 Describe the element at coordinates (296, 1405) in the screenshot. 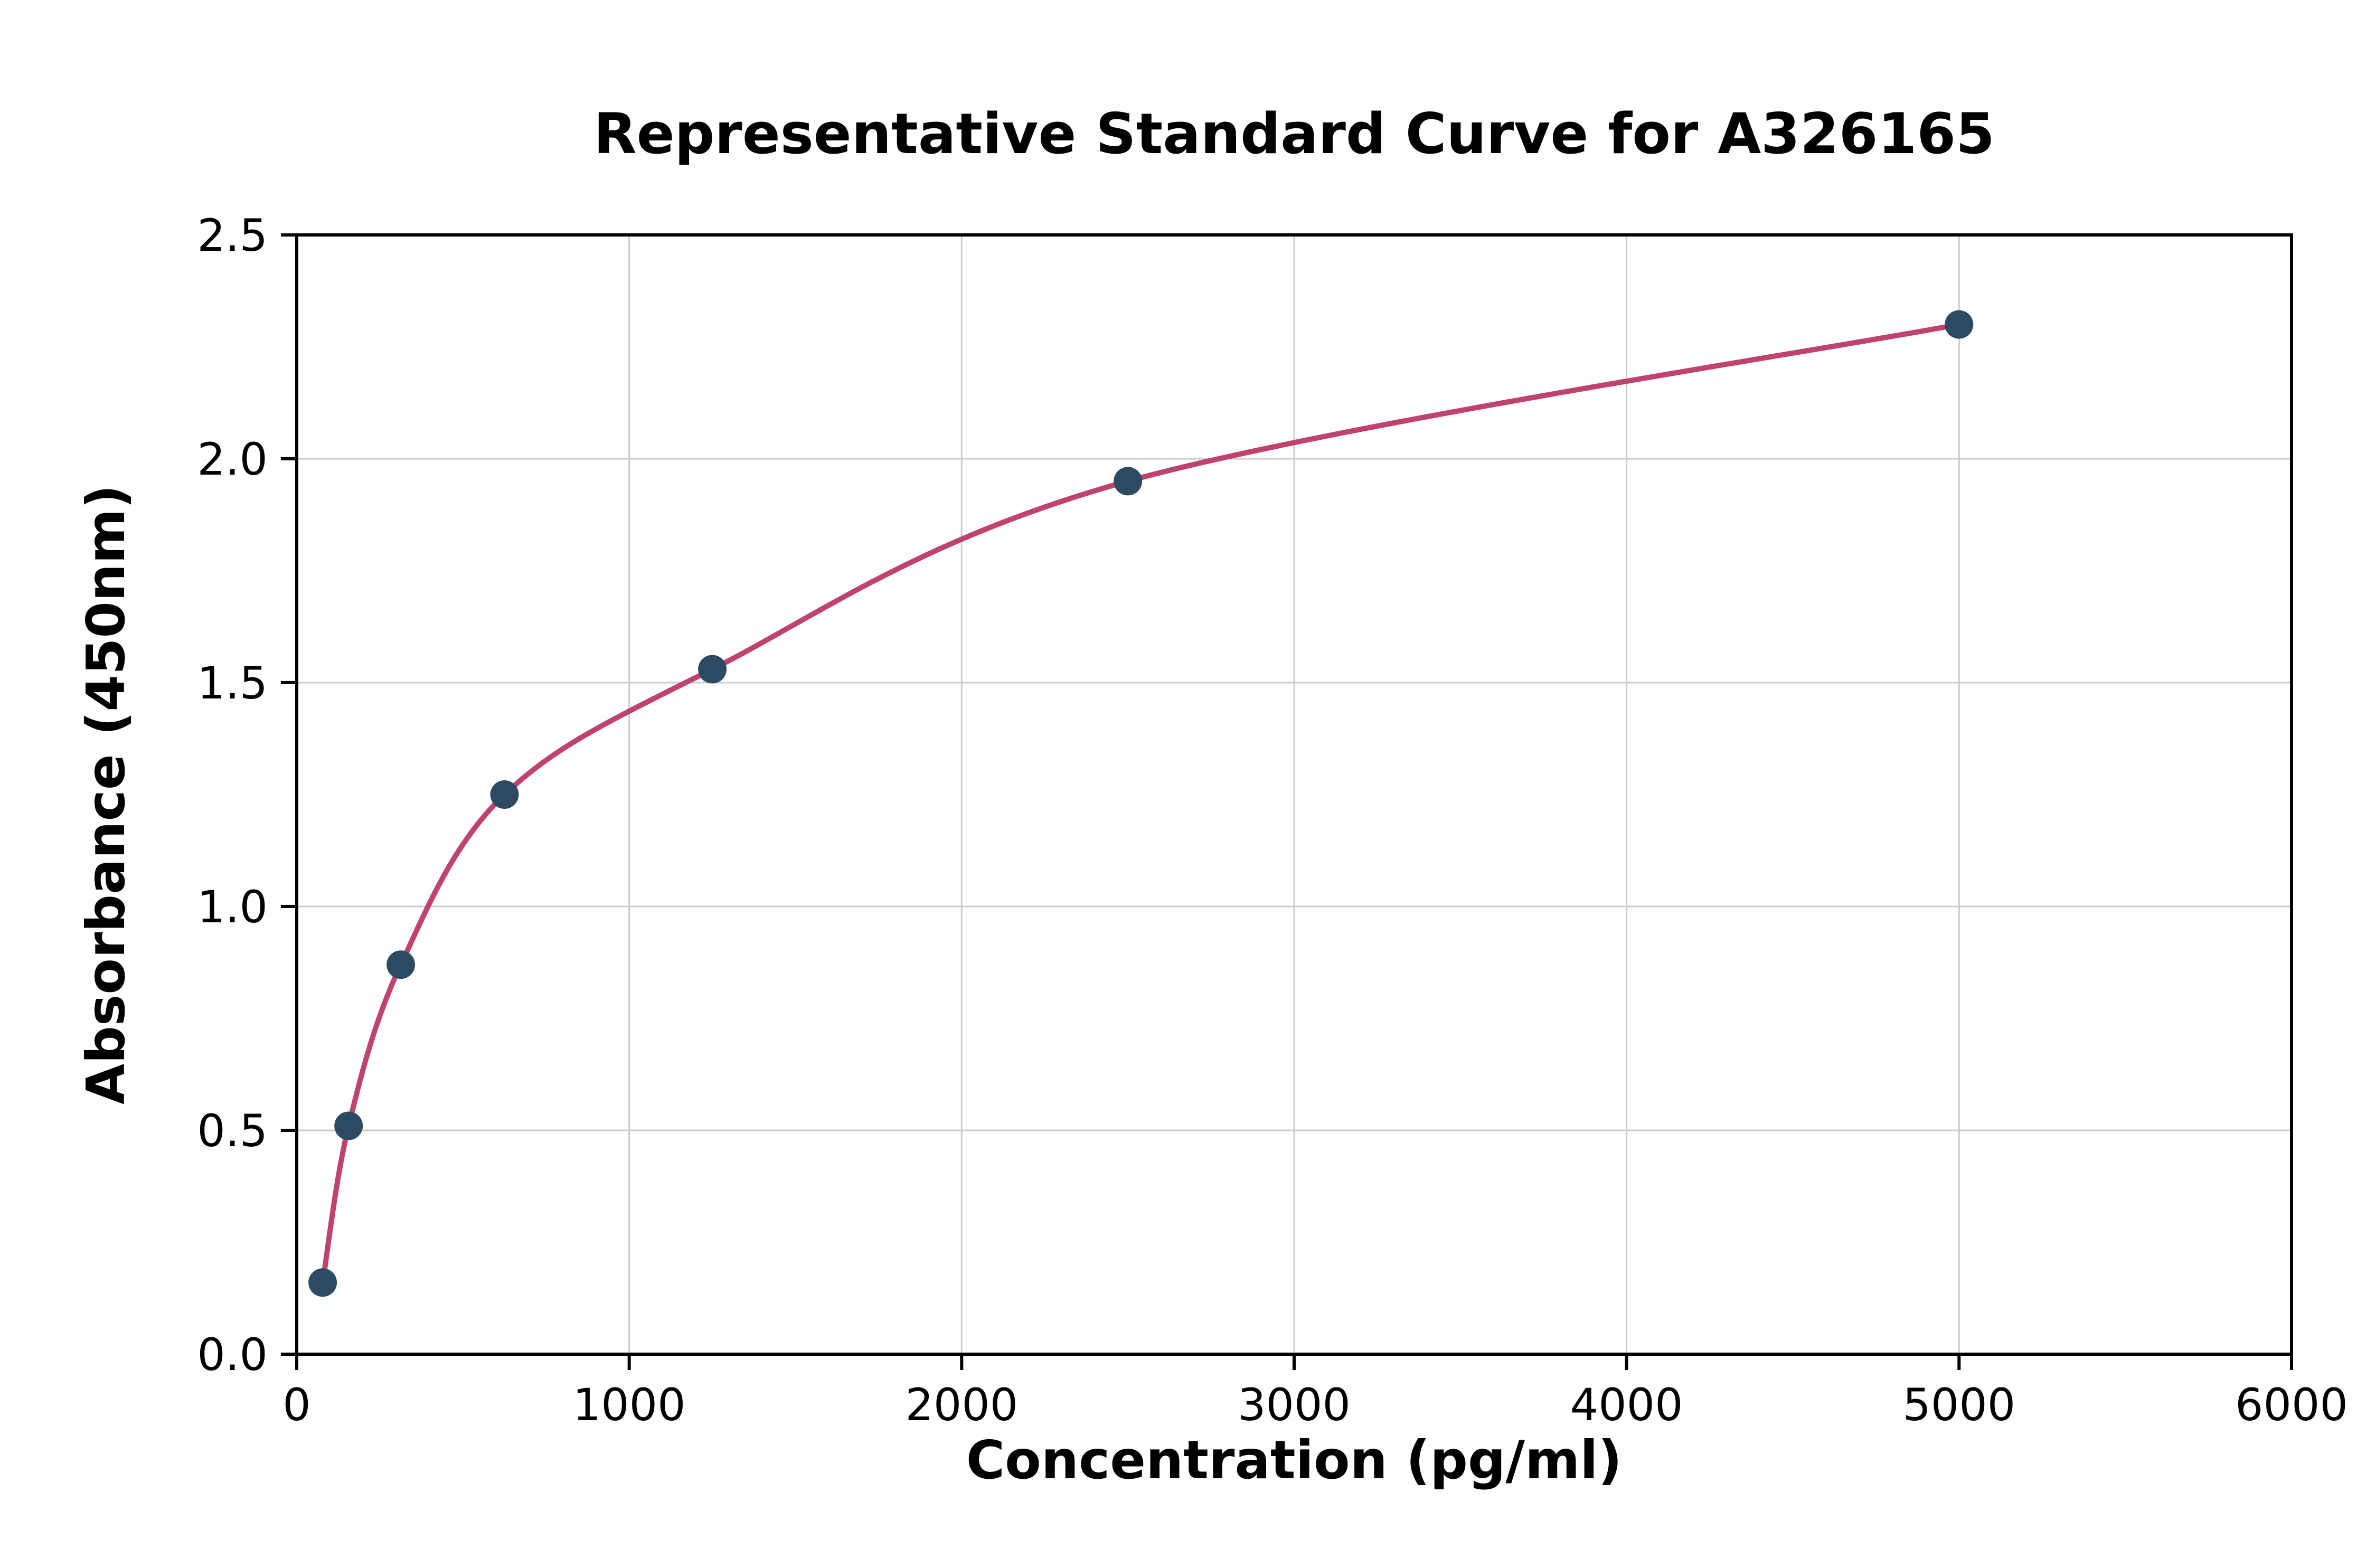

I see `x-tick-label: 0` at that location.